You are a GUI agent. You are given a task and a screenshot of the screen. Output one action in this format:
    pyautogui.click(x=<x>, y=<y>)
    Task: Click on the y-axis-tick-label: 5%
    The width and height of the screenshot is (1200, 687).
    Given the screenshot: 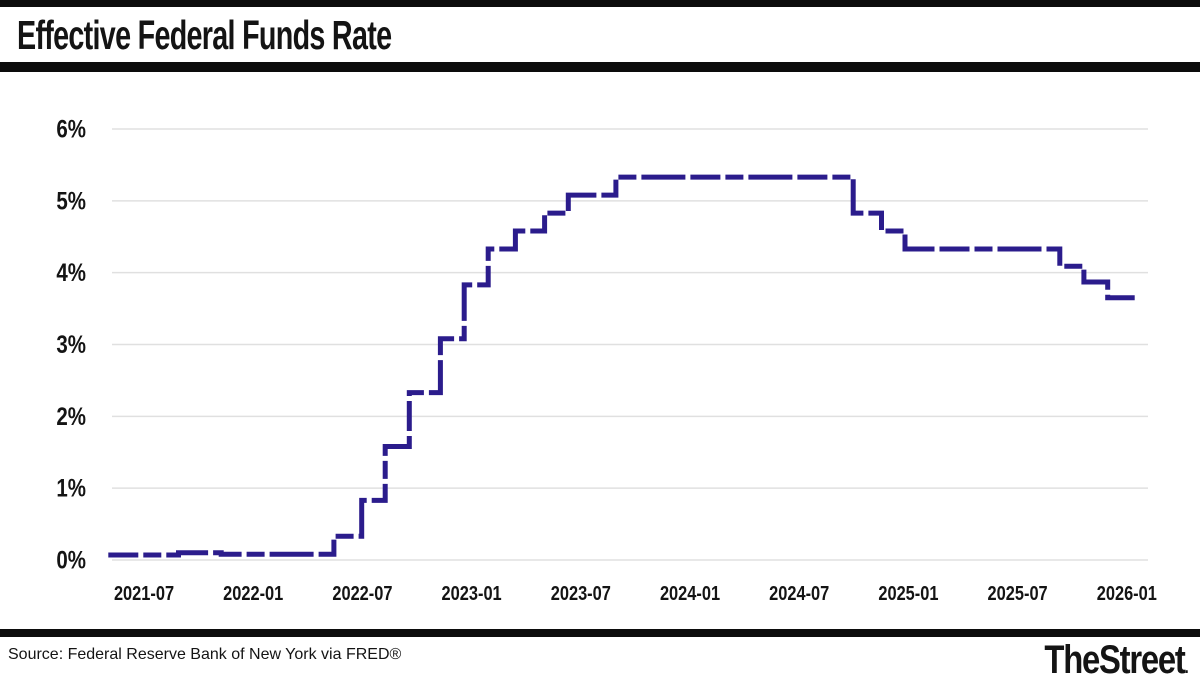 What is the action you would take?
    pyautogui.click(x=71, y=200)
    